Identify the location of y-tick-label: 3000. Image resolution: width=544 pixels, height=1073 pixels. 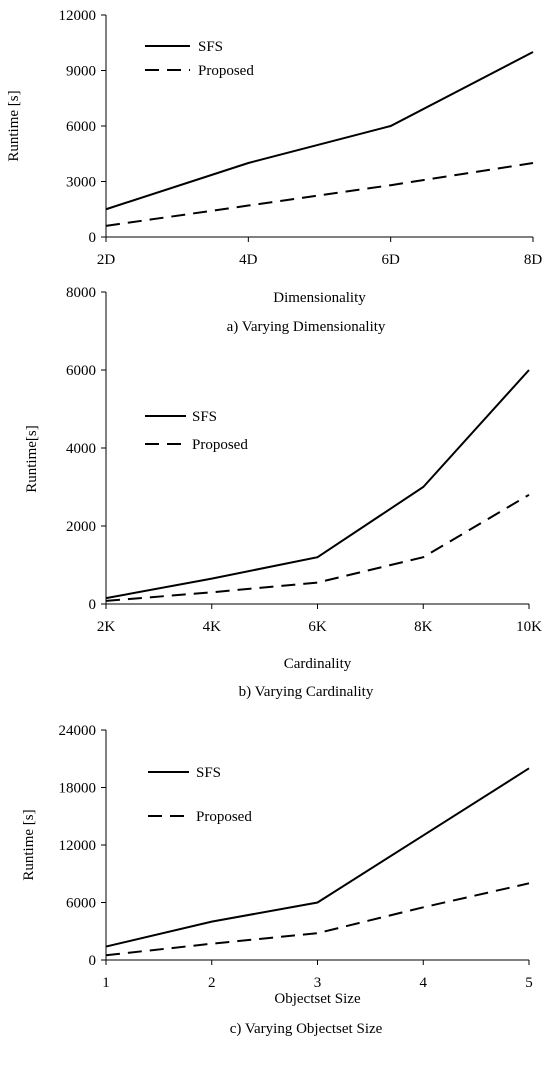
(81, 183).